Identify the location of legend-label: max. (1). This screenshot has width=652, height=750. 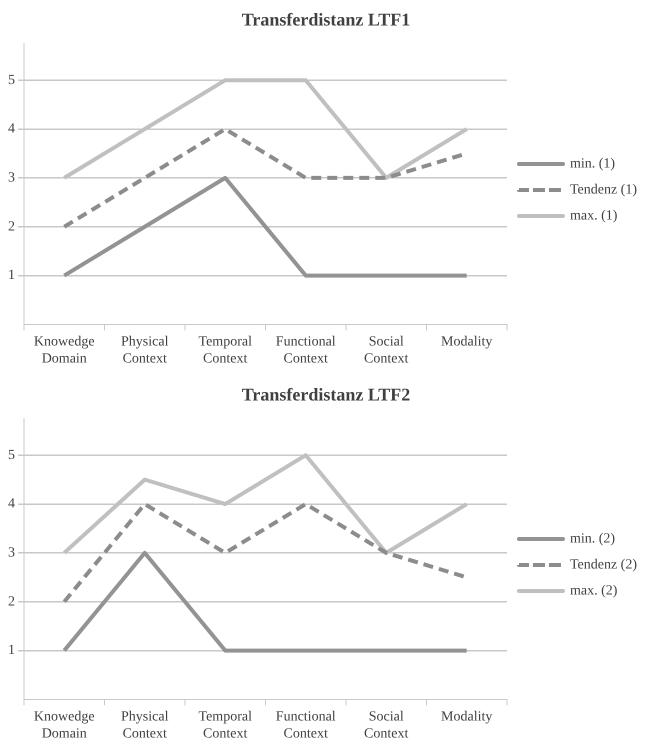
(594, 216).